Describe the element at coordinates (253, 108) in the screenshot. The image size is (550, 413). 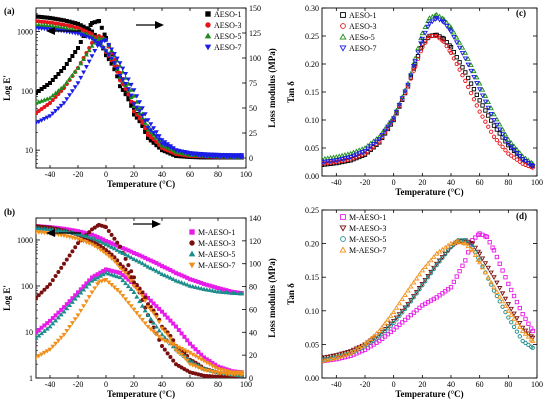
I see `y-right-tick-label: 50` at that location.